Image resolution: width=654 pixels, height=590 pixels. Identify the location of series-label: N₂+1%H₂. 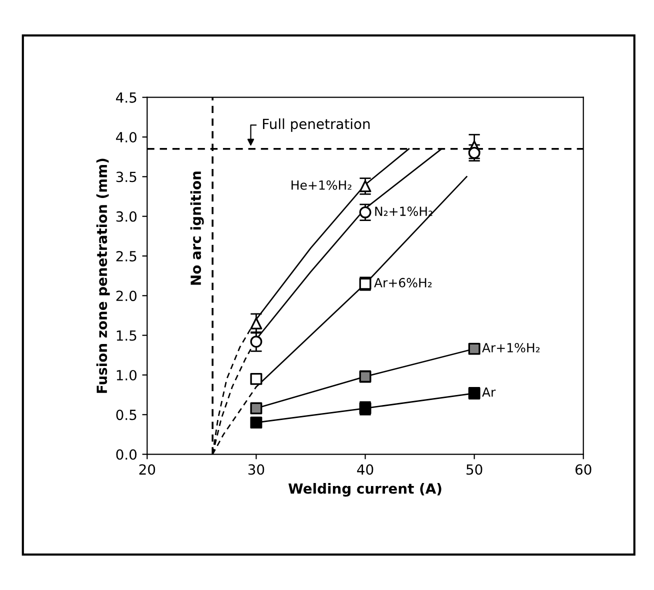
(403, 211).